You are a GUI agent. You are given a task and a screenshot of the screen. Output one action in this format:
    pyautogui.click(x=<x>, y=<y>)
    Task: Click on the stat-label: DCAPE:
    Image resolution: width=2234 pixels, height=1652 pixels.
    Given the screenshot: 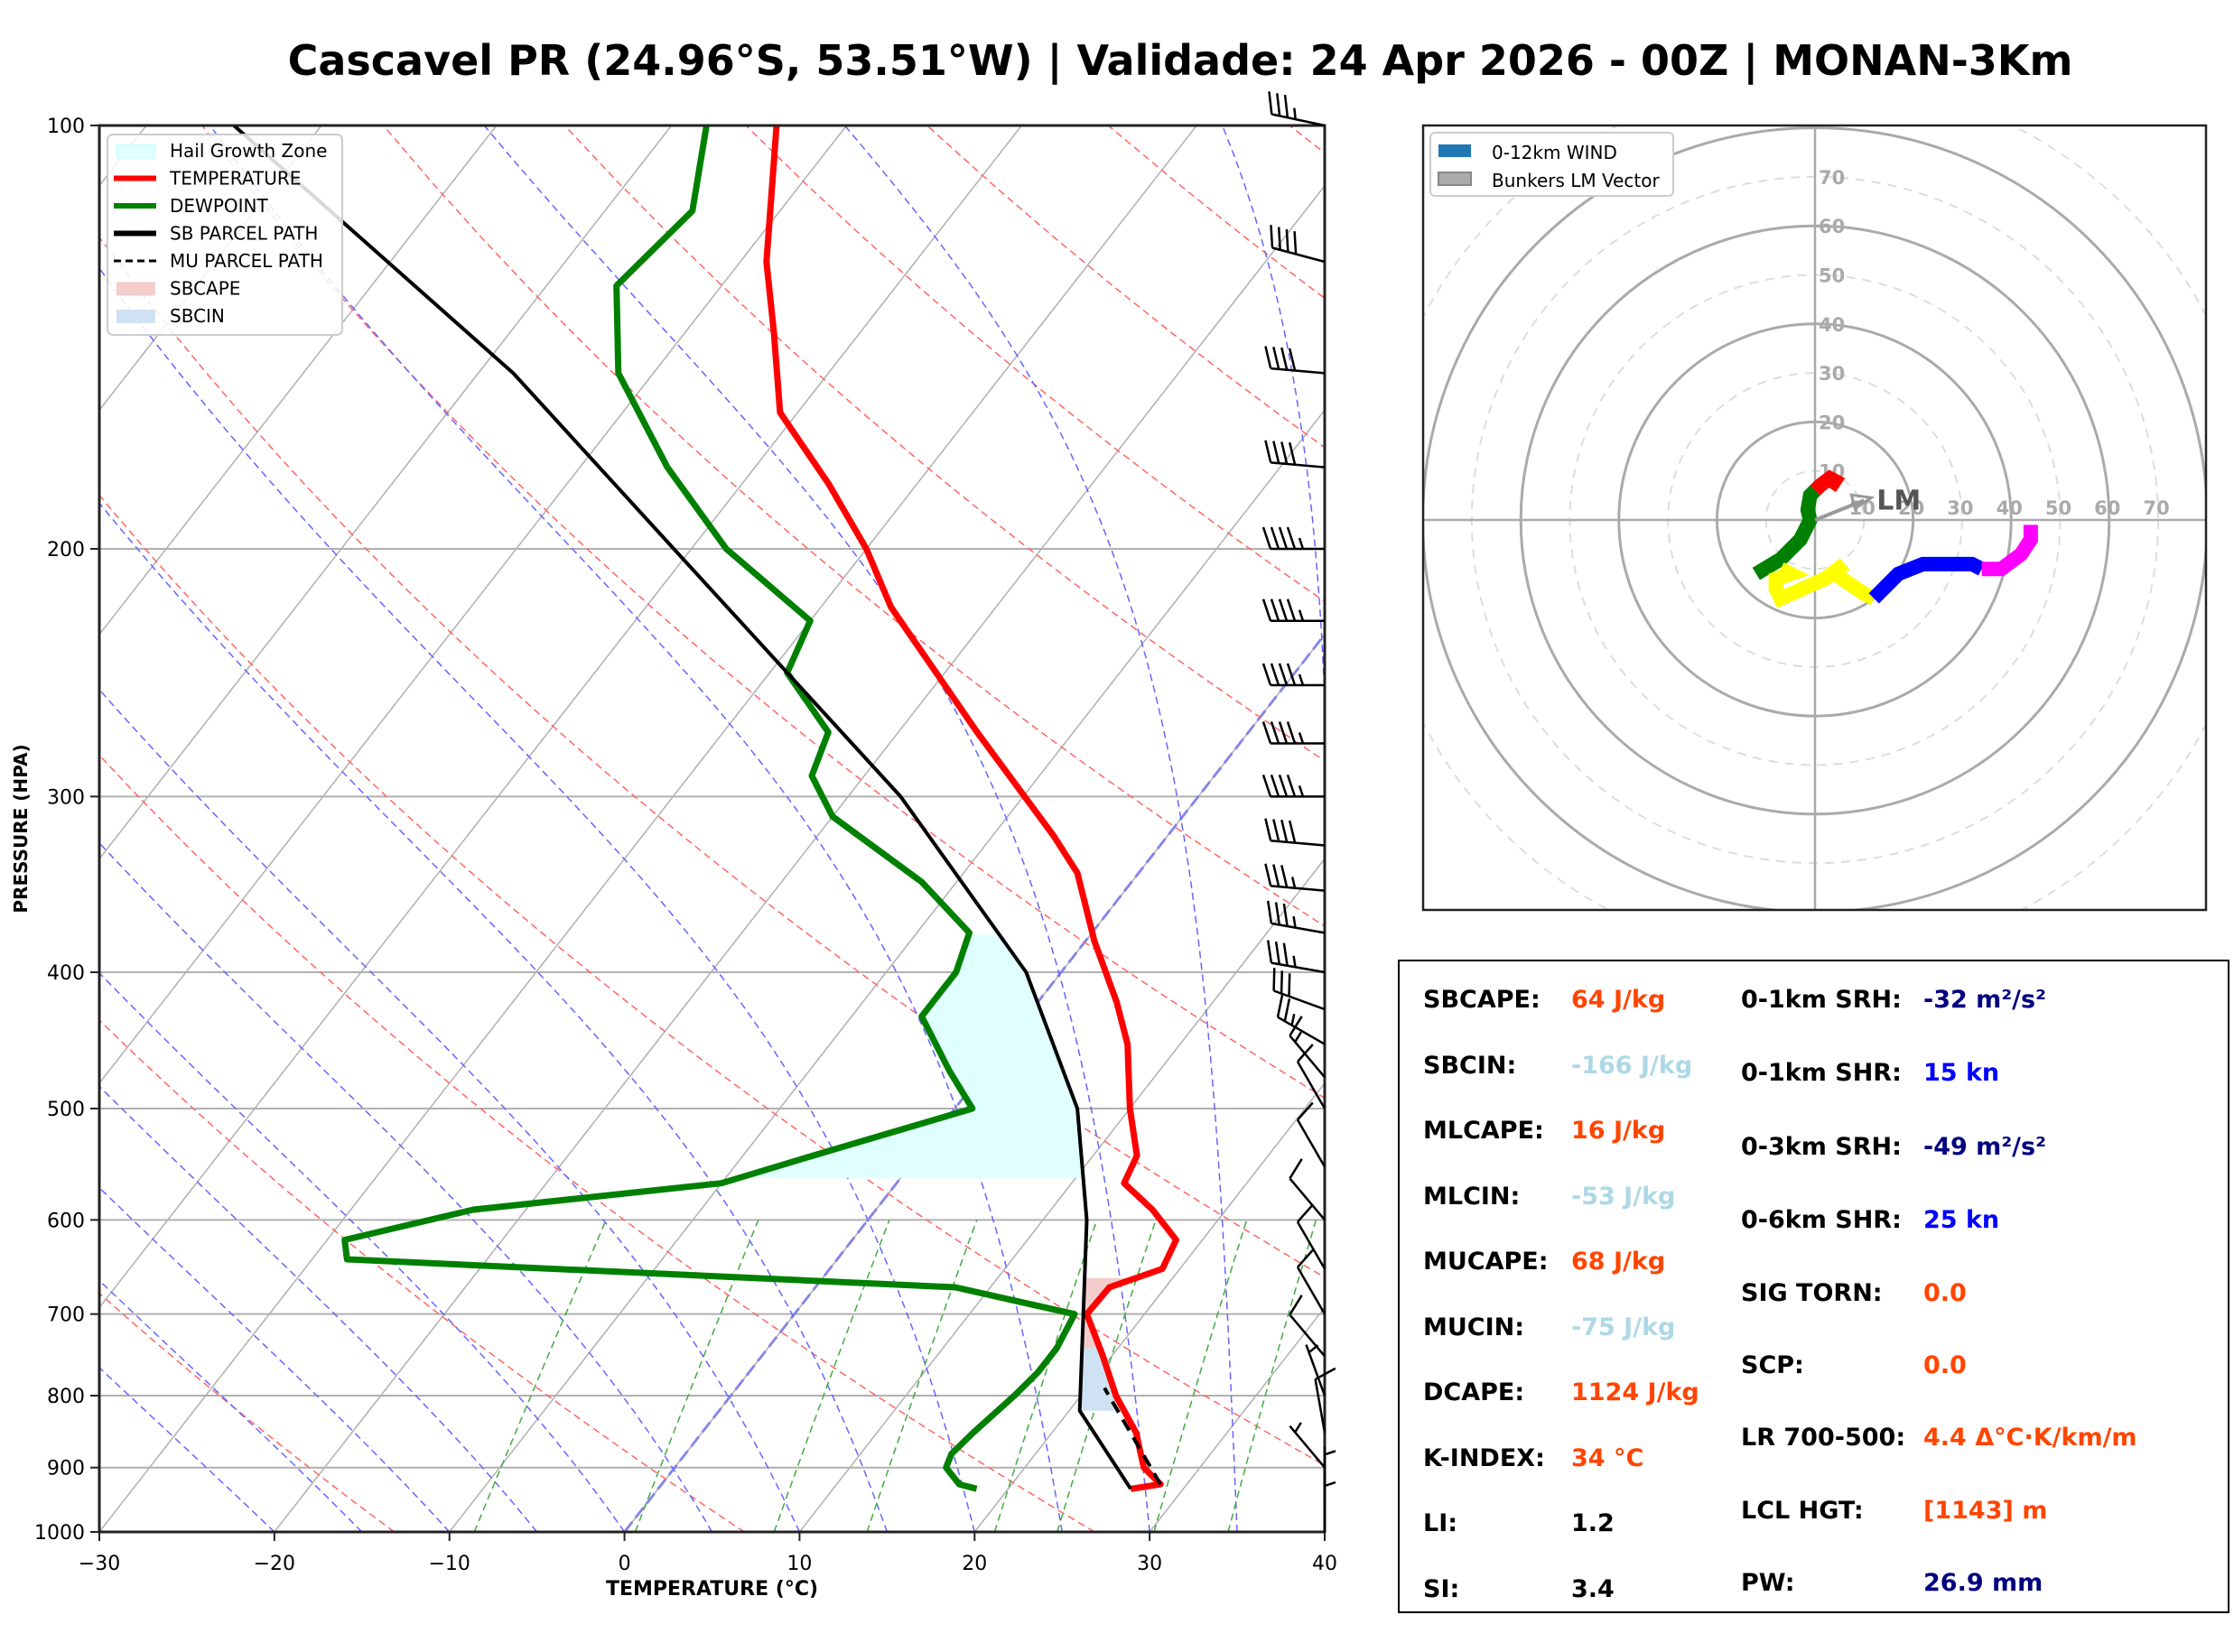 What is the action you would take?
    pyautogui.click(x=1474, y=1392)
    